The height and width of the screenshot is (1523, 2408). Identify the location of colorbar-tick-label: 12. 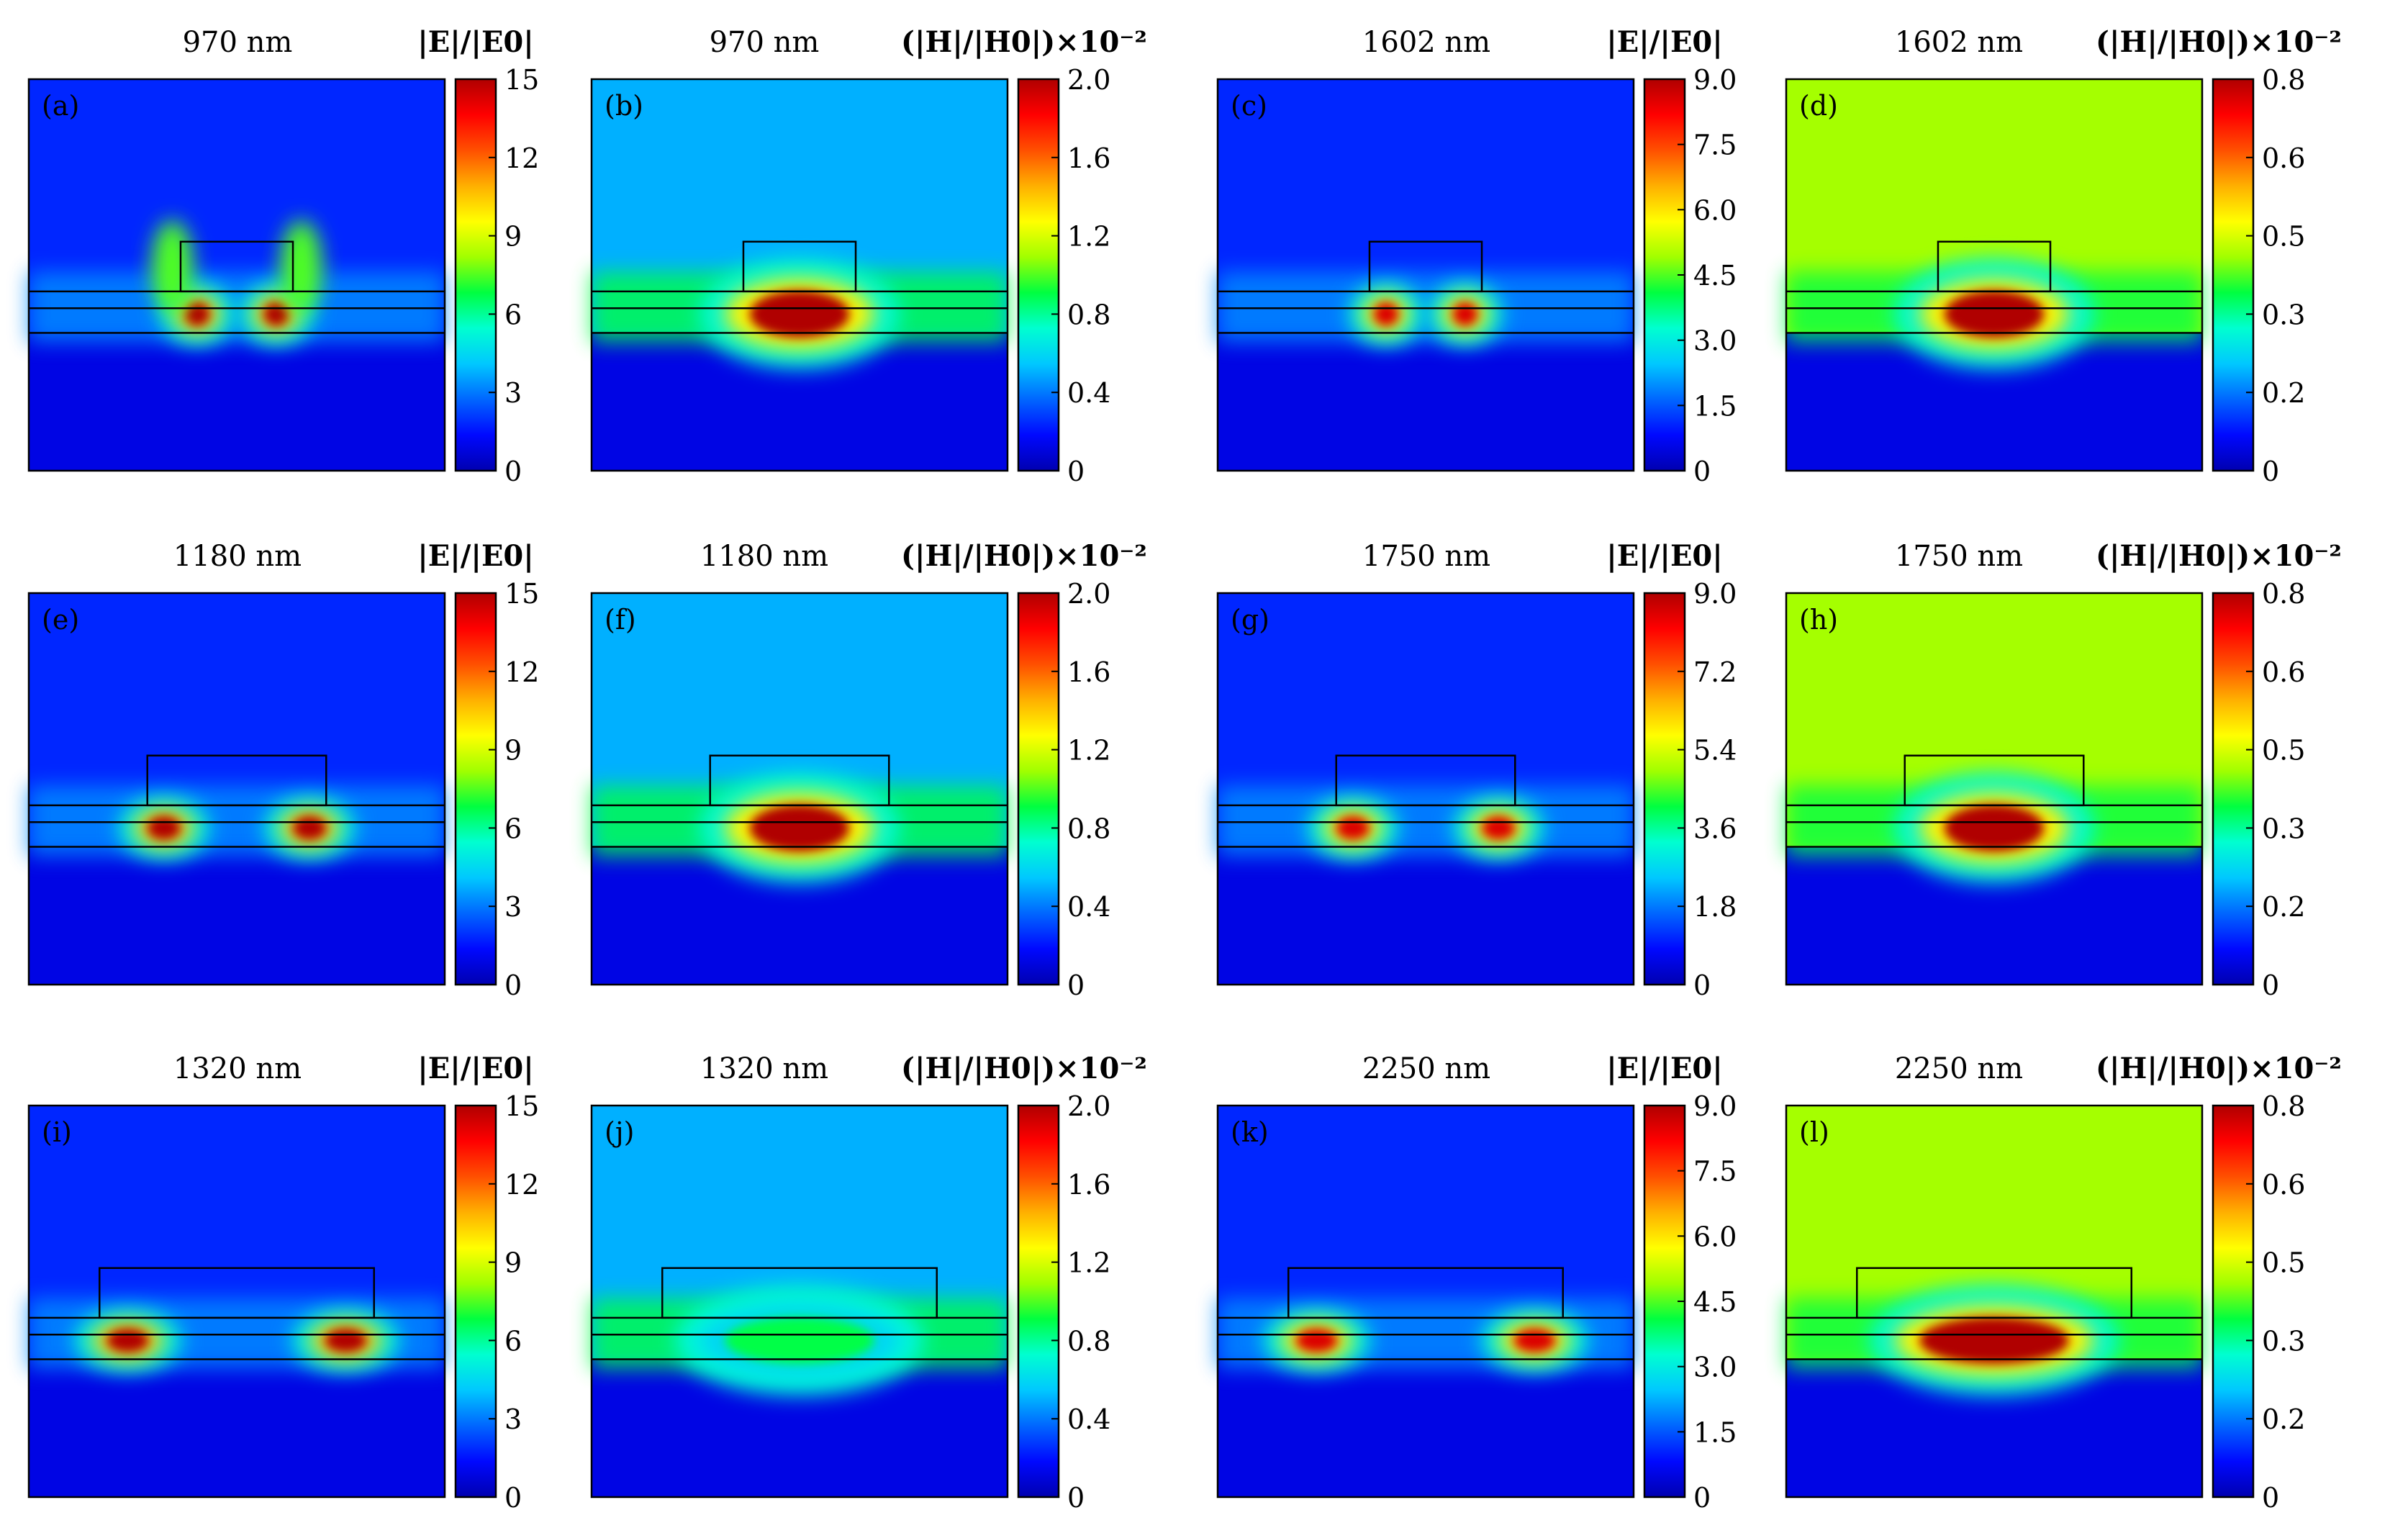
(521, 1185).